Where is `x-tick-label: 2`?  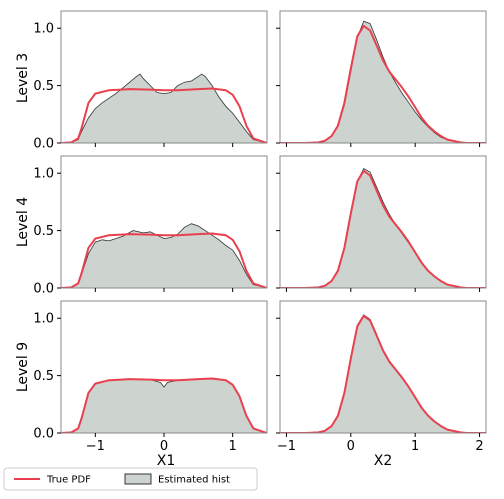
x-tick-label: 2 is located at coordinates (479, 446).